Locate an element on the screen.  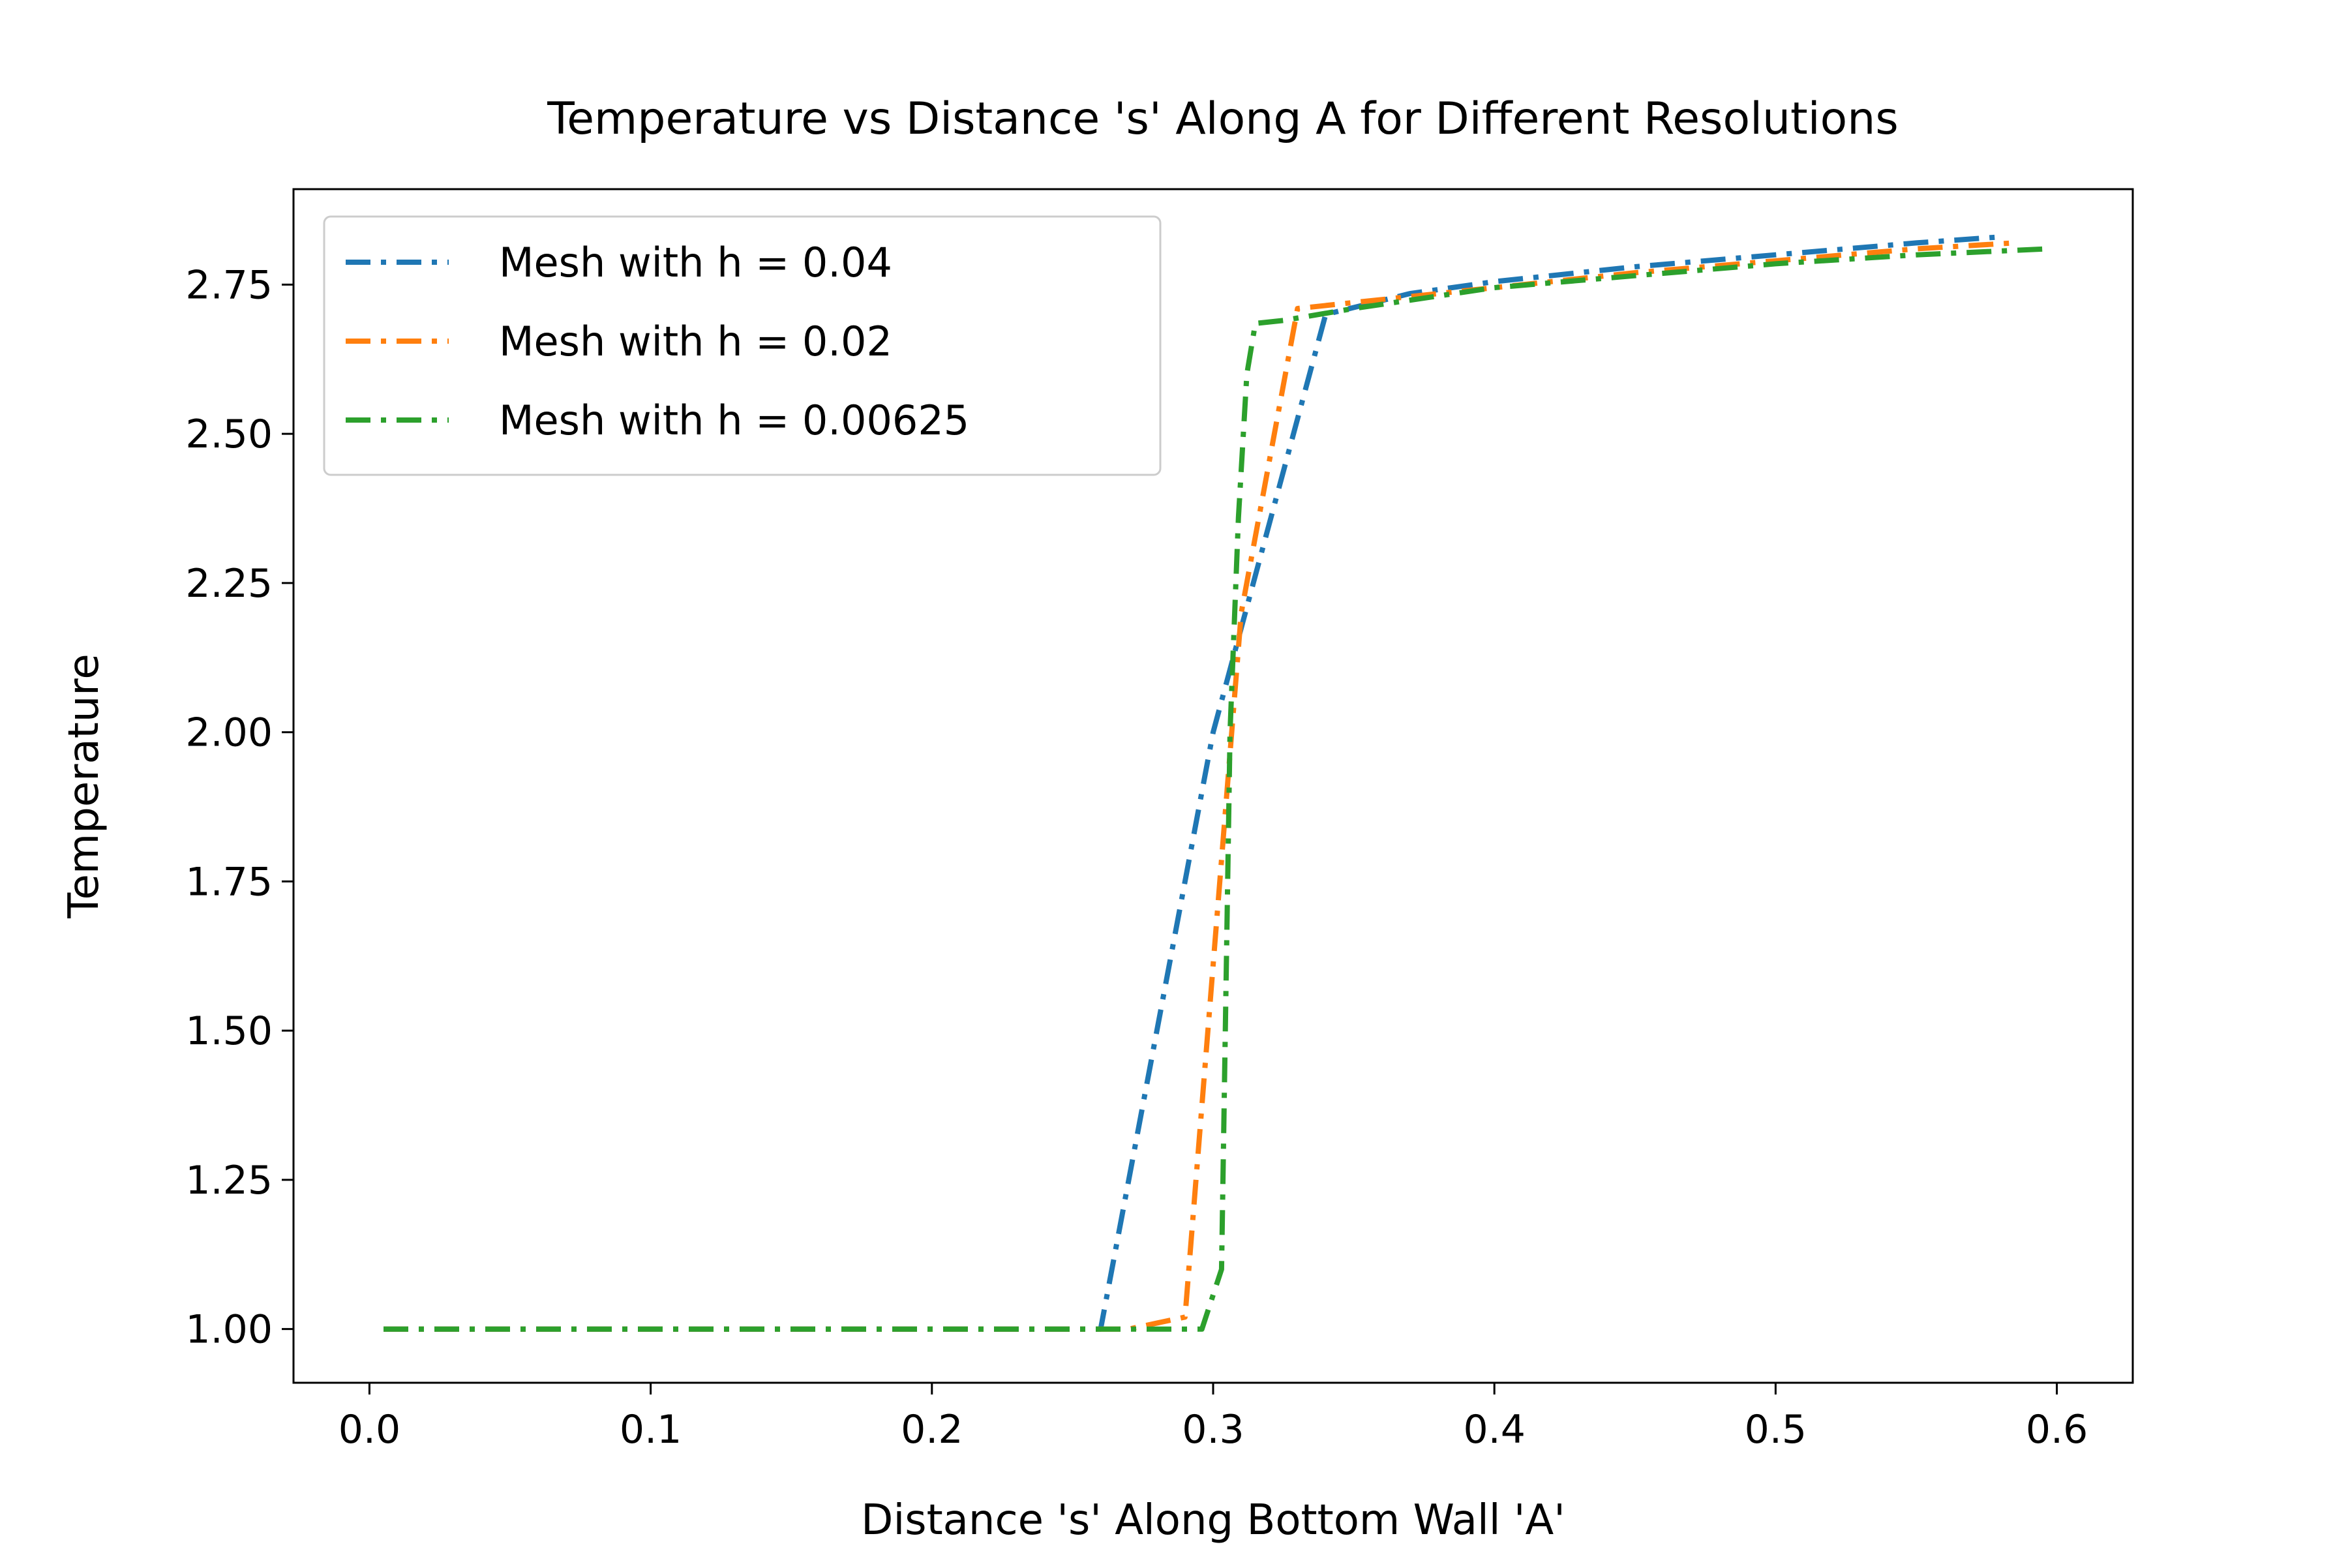
y-tick-label: 2.00 is located at coordinates (229, 733).